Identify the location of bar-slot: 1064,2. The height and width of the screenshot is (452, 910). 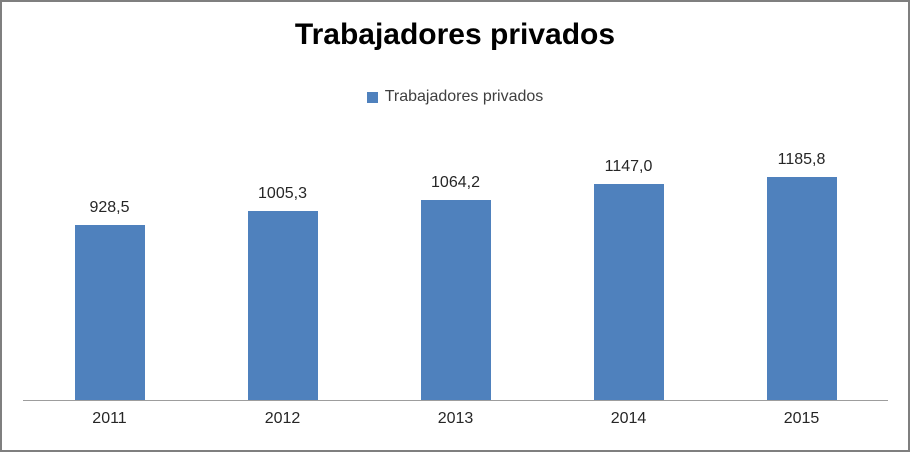
(455, 260).